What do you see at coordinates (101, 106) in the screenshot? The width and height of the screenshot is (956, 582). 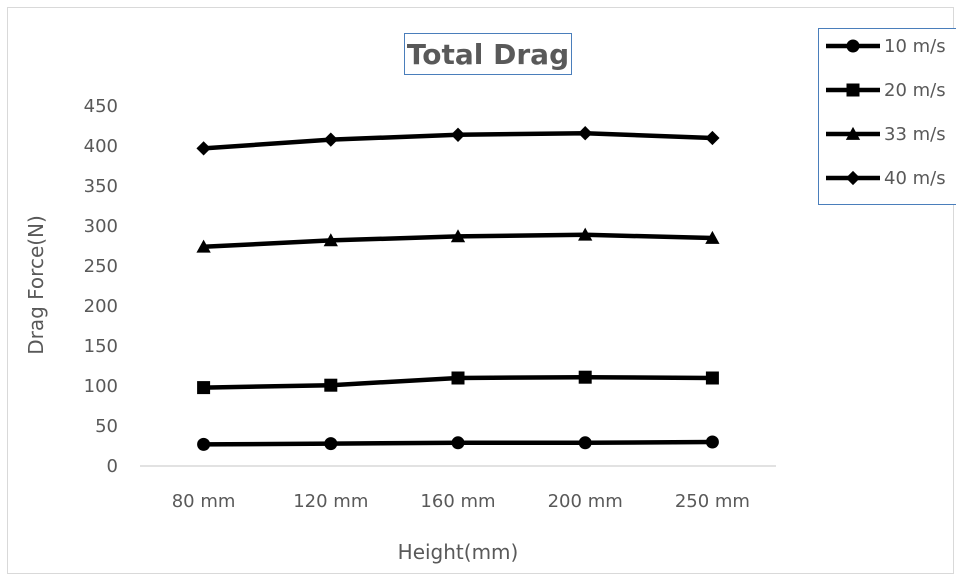 I see `y-tick-label: 450` at bounding box center [101, 106].